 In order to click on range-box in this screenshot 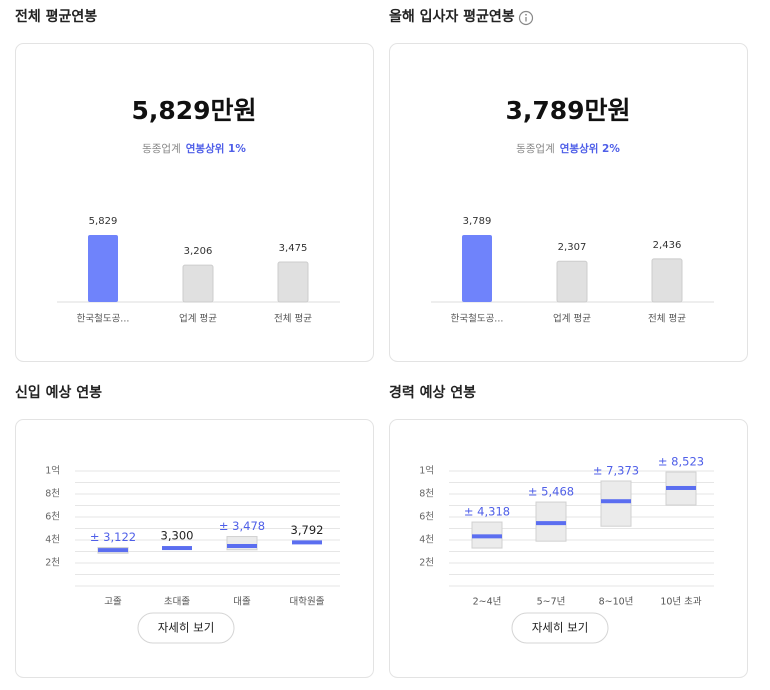, I will do `click(616, 503)`.